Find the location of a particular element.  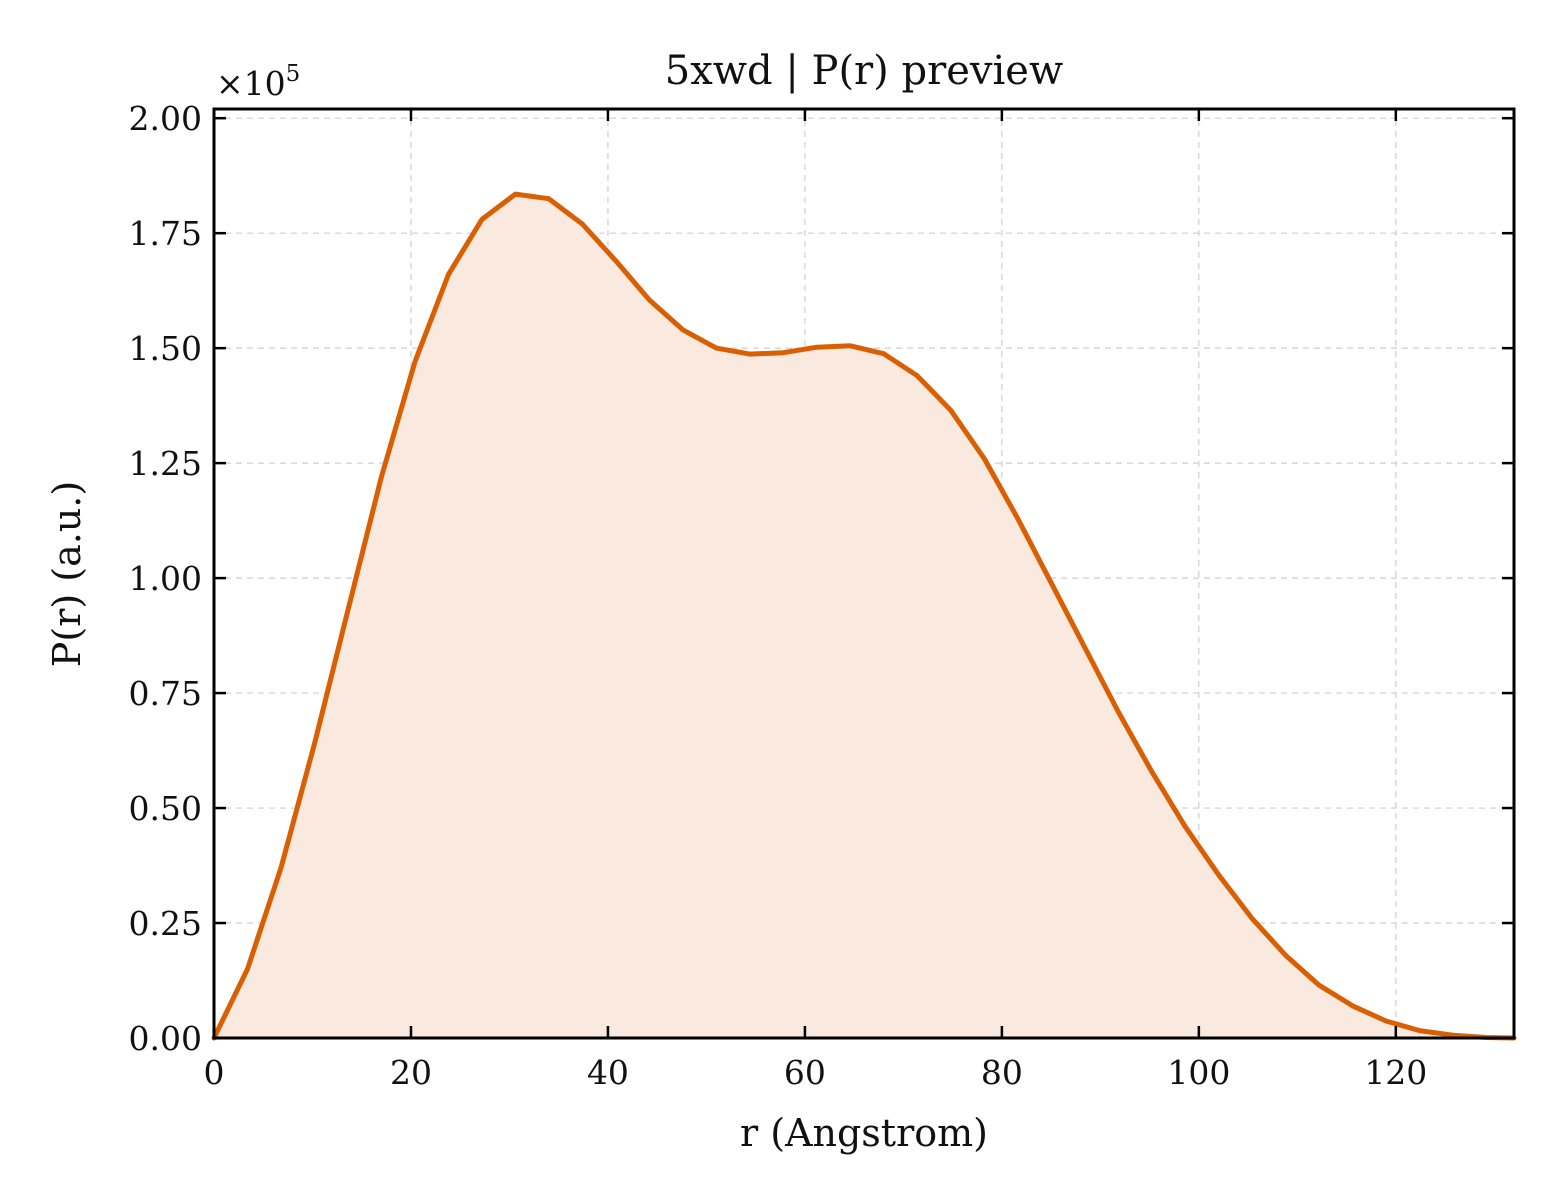

y-tick-label: 0.50 is located at coordinates (165, 808).